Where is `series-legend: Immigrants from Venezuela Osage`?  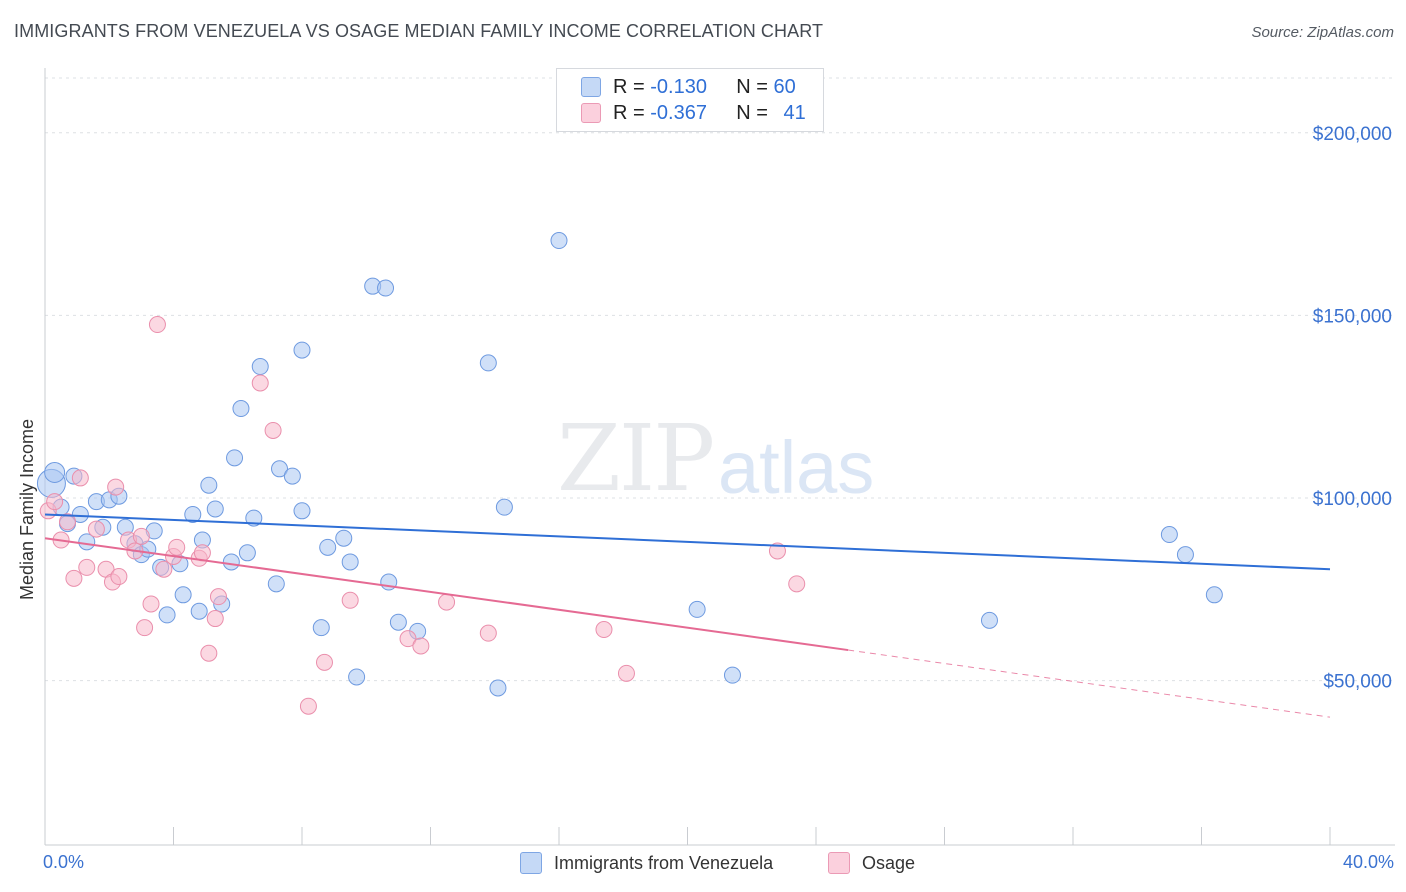
series-legend: Immigrants from Venezuela Osage is located at coordinates (703, 864).